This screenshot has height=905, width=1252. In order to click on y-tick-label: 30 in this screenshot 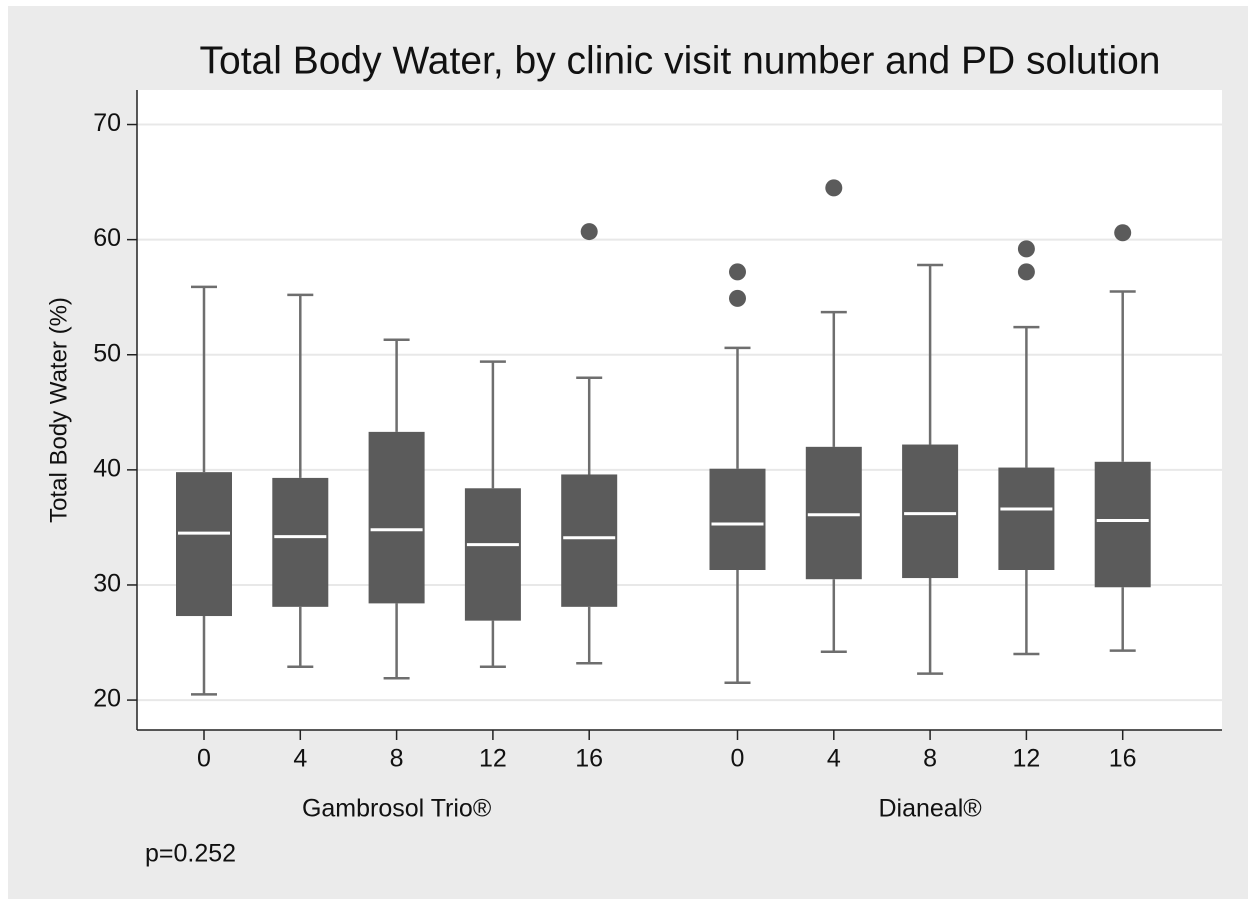, I will do `click(107, 584)`.